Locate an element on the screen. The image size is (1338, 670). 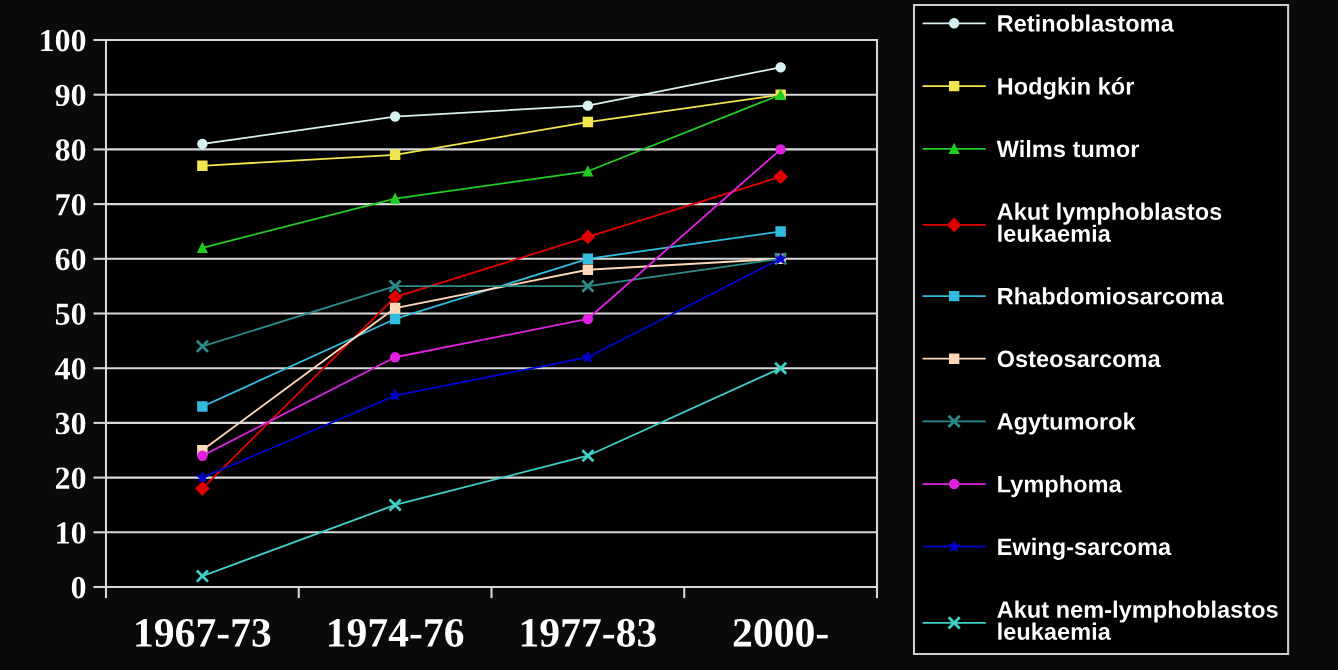
y-tick-label: 0 is located at coordinates (78, 587).